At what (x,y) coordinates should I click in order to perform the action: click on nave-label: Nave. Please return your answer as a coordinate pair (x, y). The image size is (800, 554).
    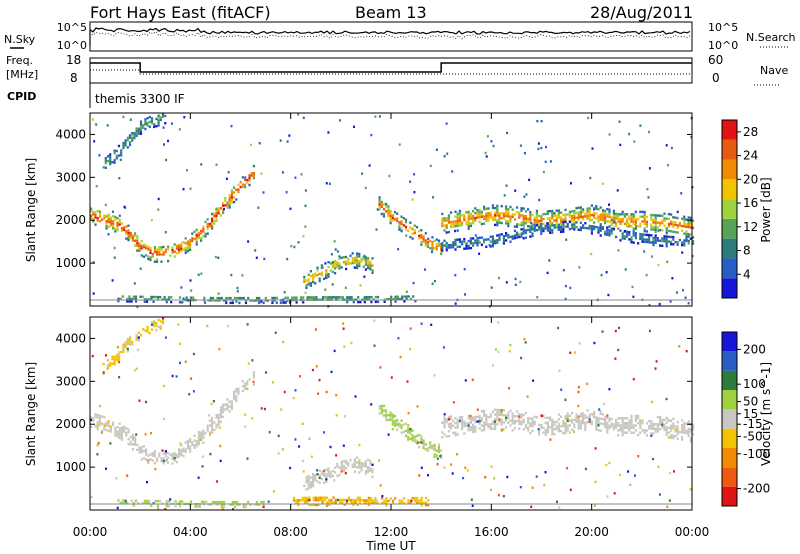
    Looking at the image, I should click on (774, 70).